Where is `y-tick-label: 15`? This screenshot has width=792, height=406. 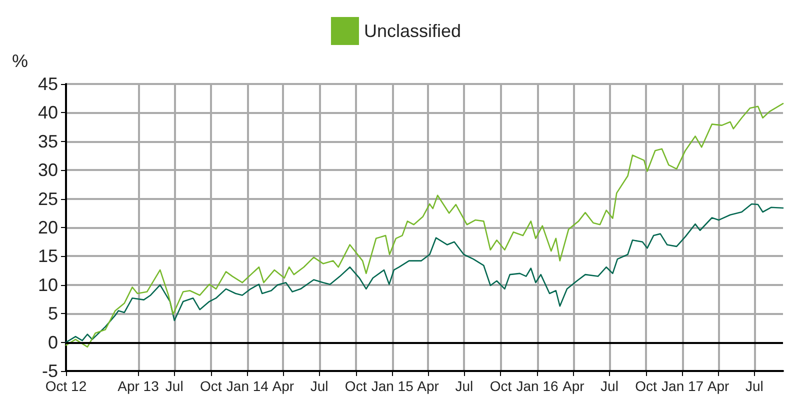 y-tick-label: 15 is located at coordinates (48, 256).